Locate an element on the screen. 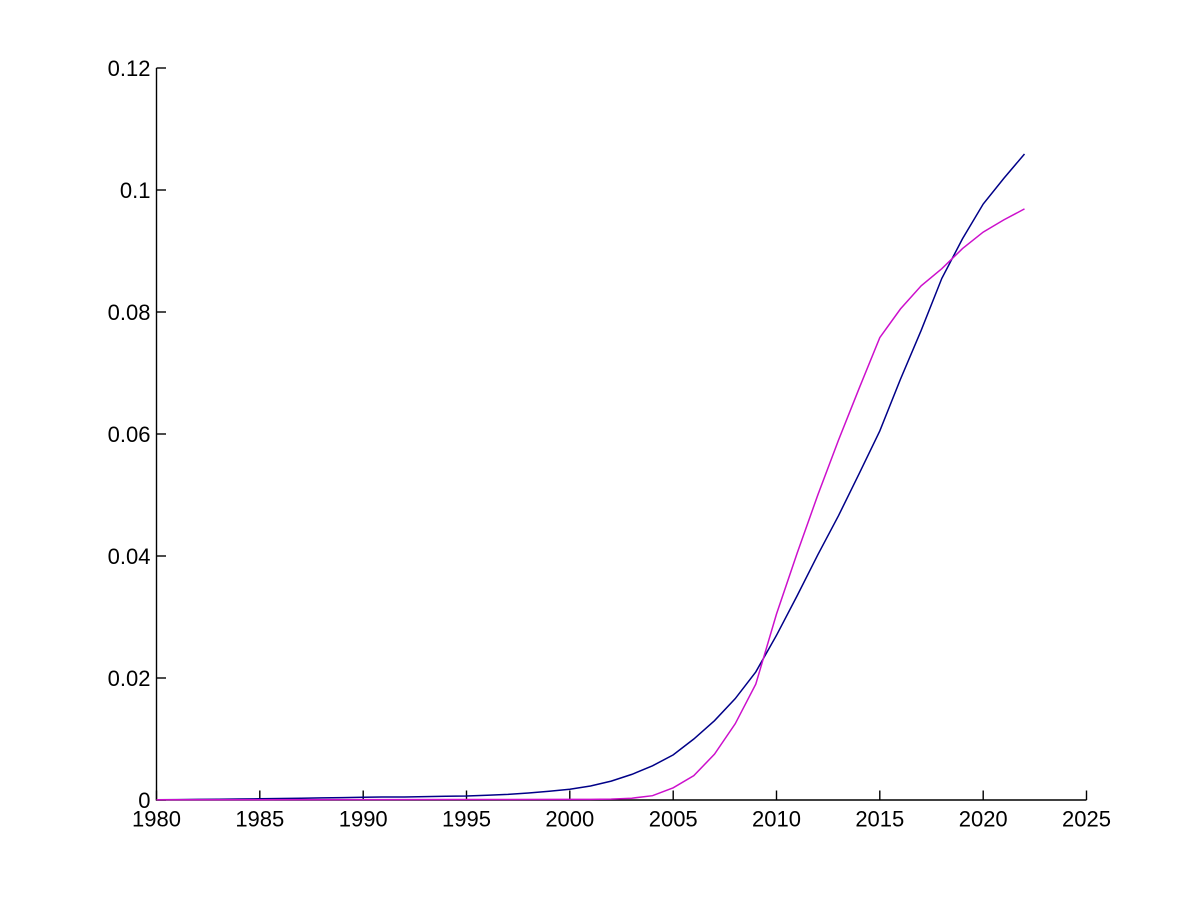 This screenshot has height=900, width=1200. svg-text: 2000 is located at coordinates (569, 819).